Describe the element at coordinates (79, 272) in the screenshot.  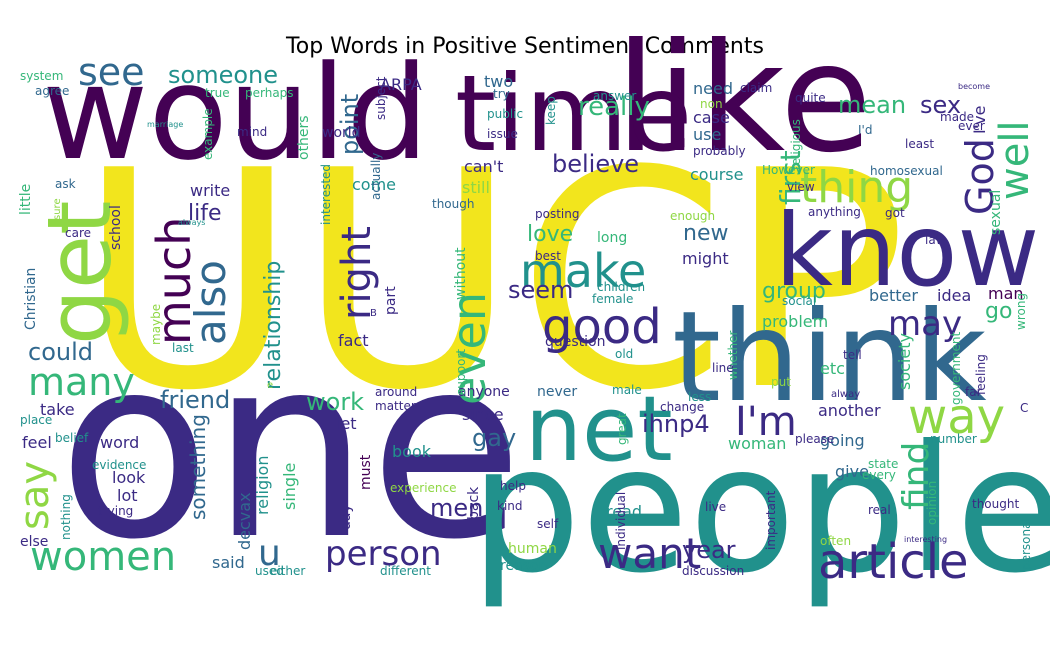
I see `word-9: get` at that location.